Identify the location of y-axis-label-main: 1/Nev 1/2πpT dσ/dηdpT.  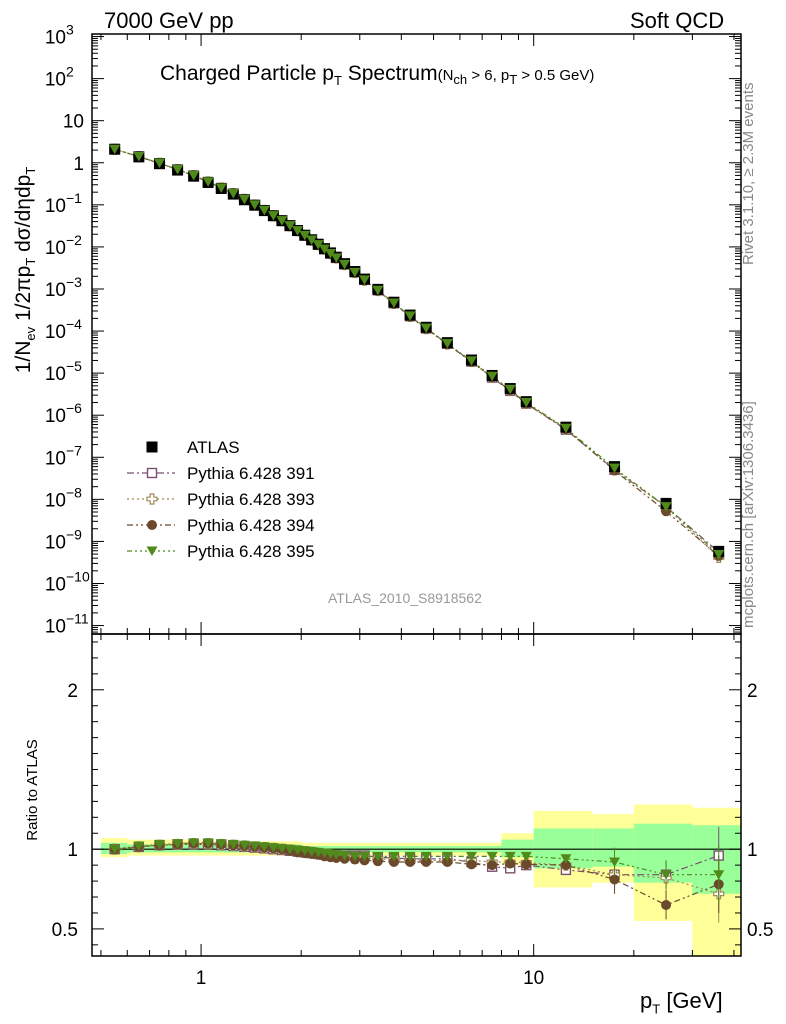
(25, 270).